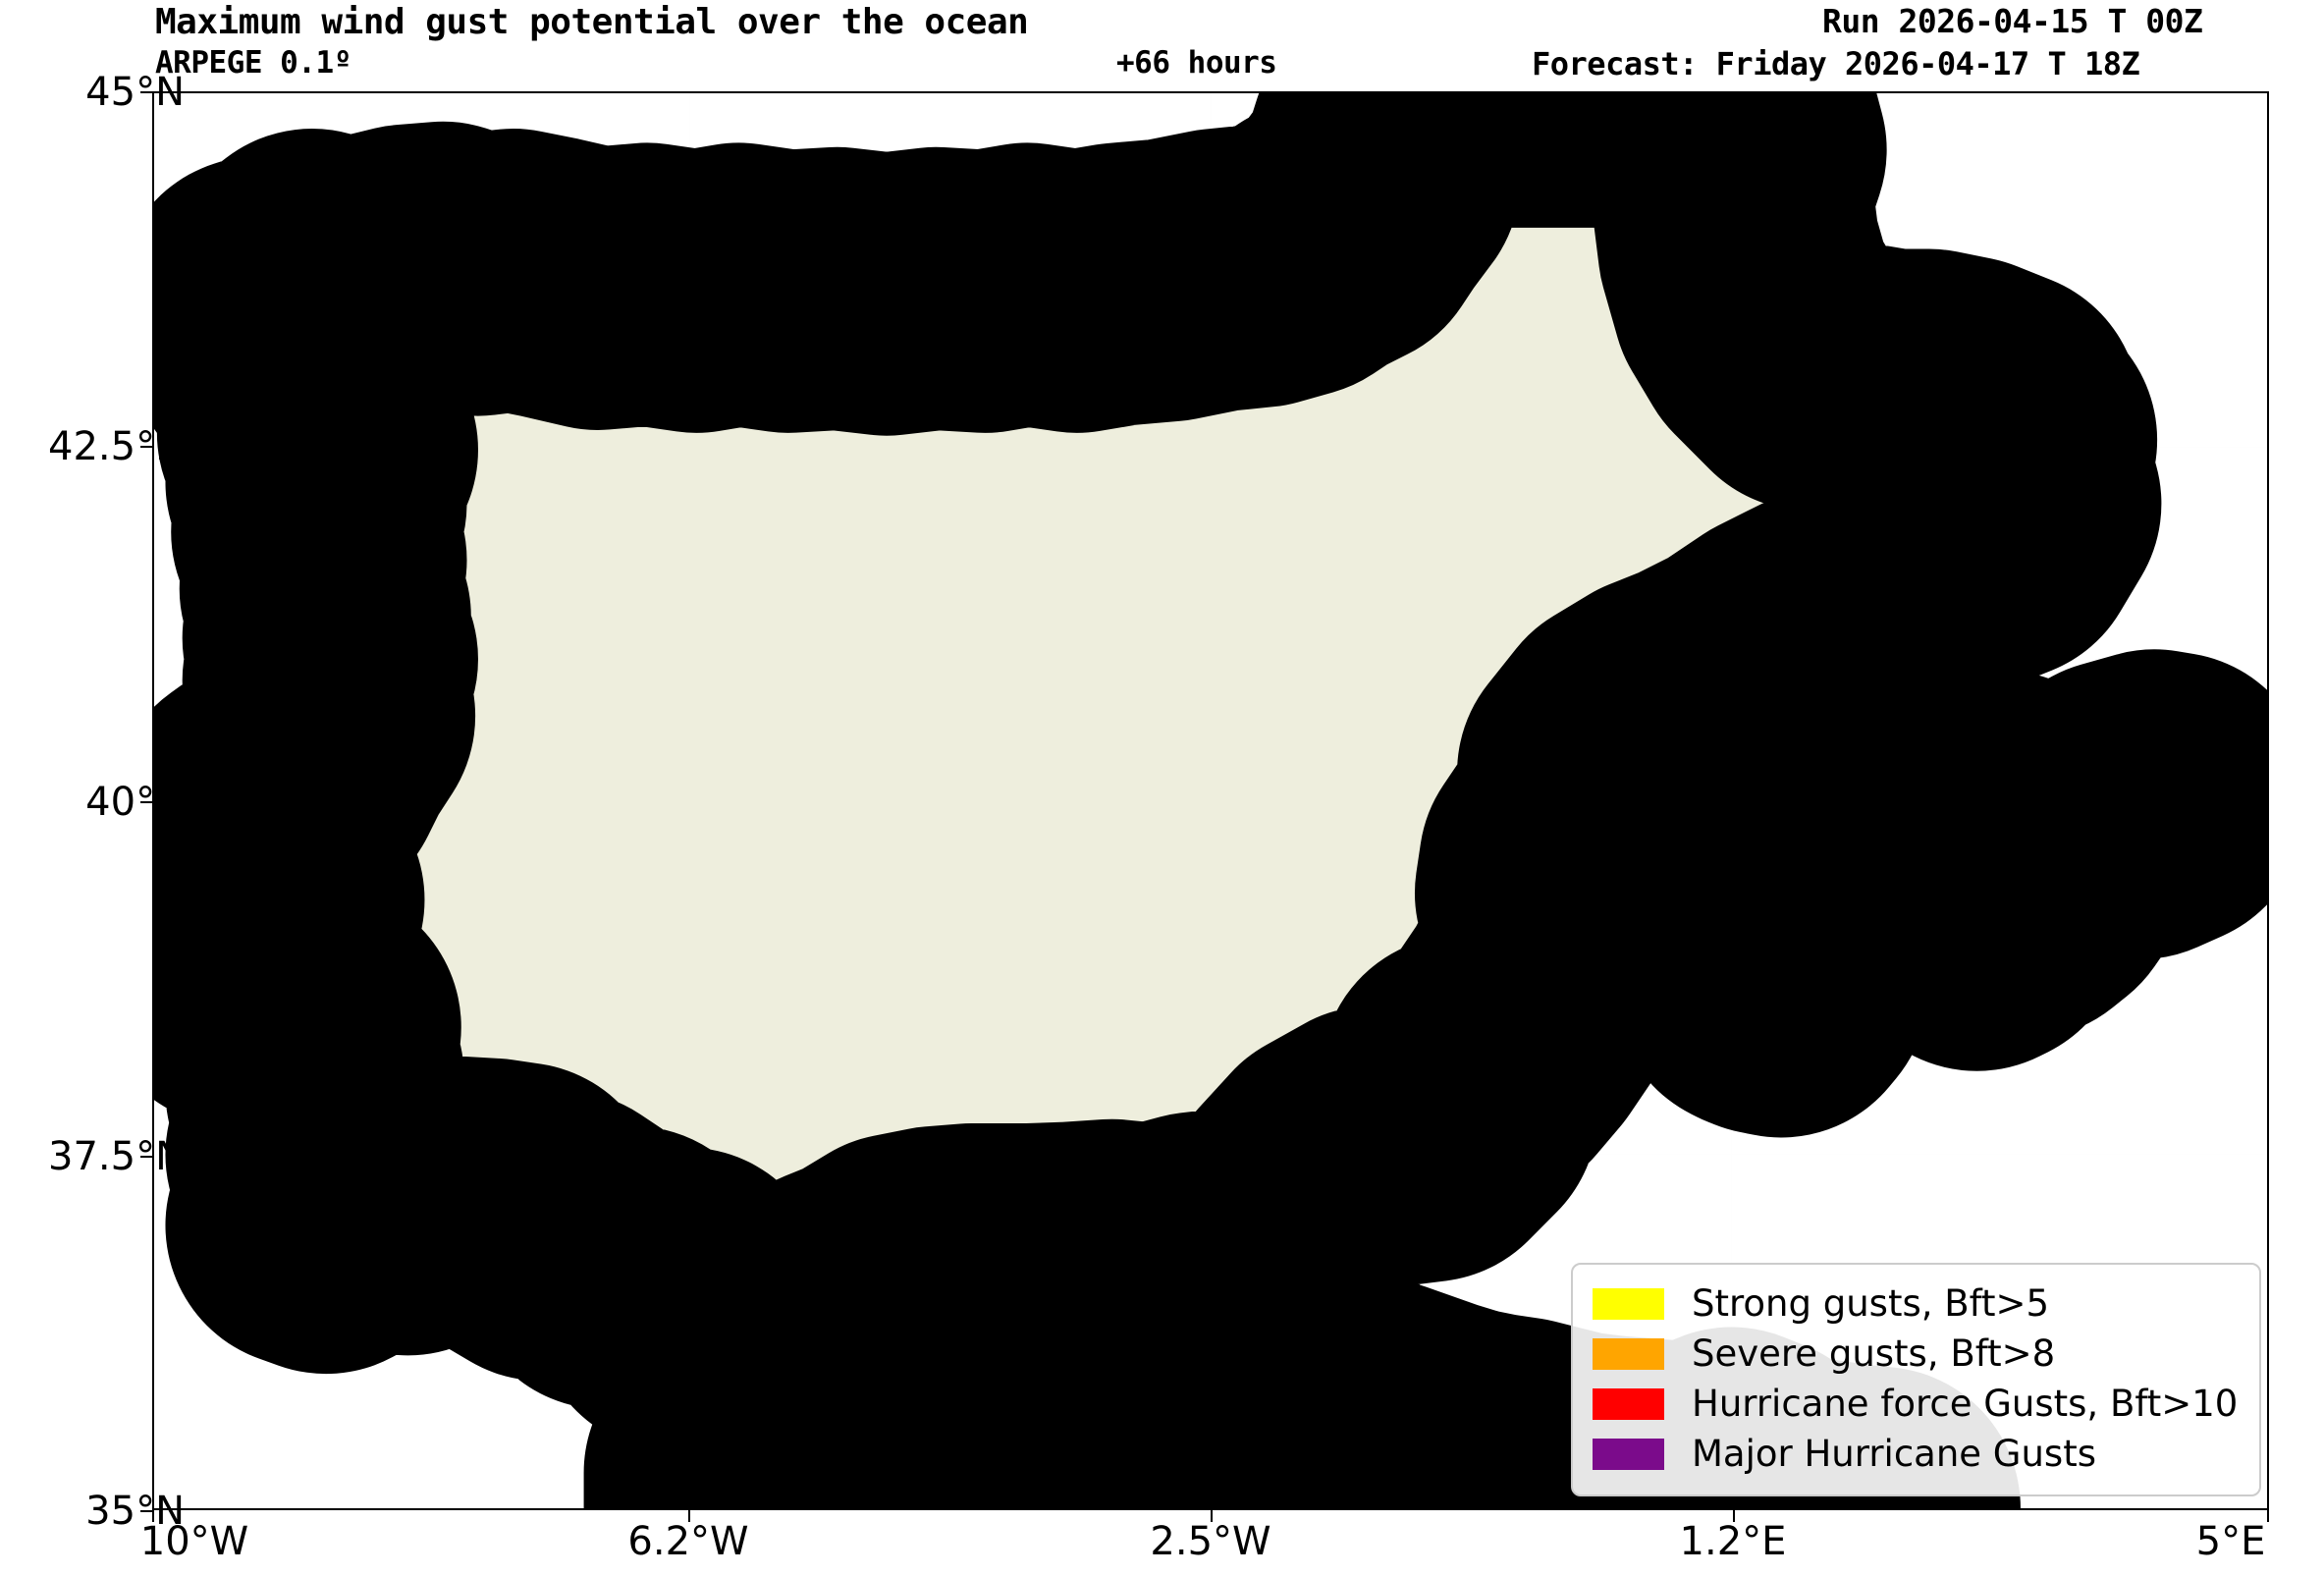 This screenshot has height=1576, width=2324. What do you see at coordinates (253, 63) in the screenshot?
I see `model-label: ARPEGE 0.1º` at bounding box center [253, 63].